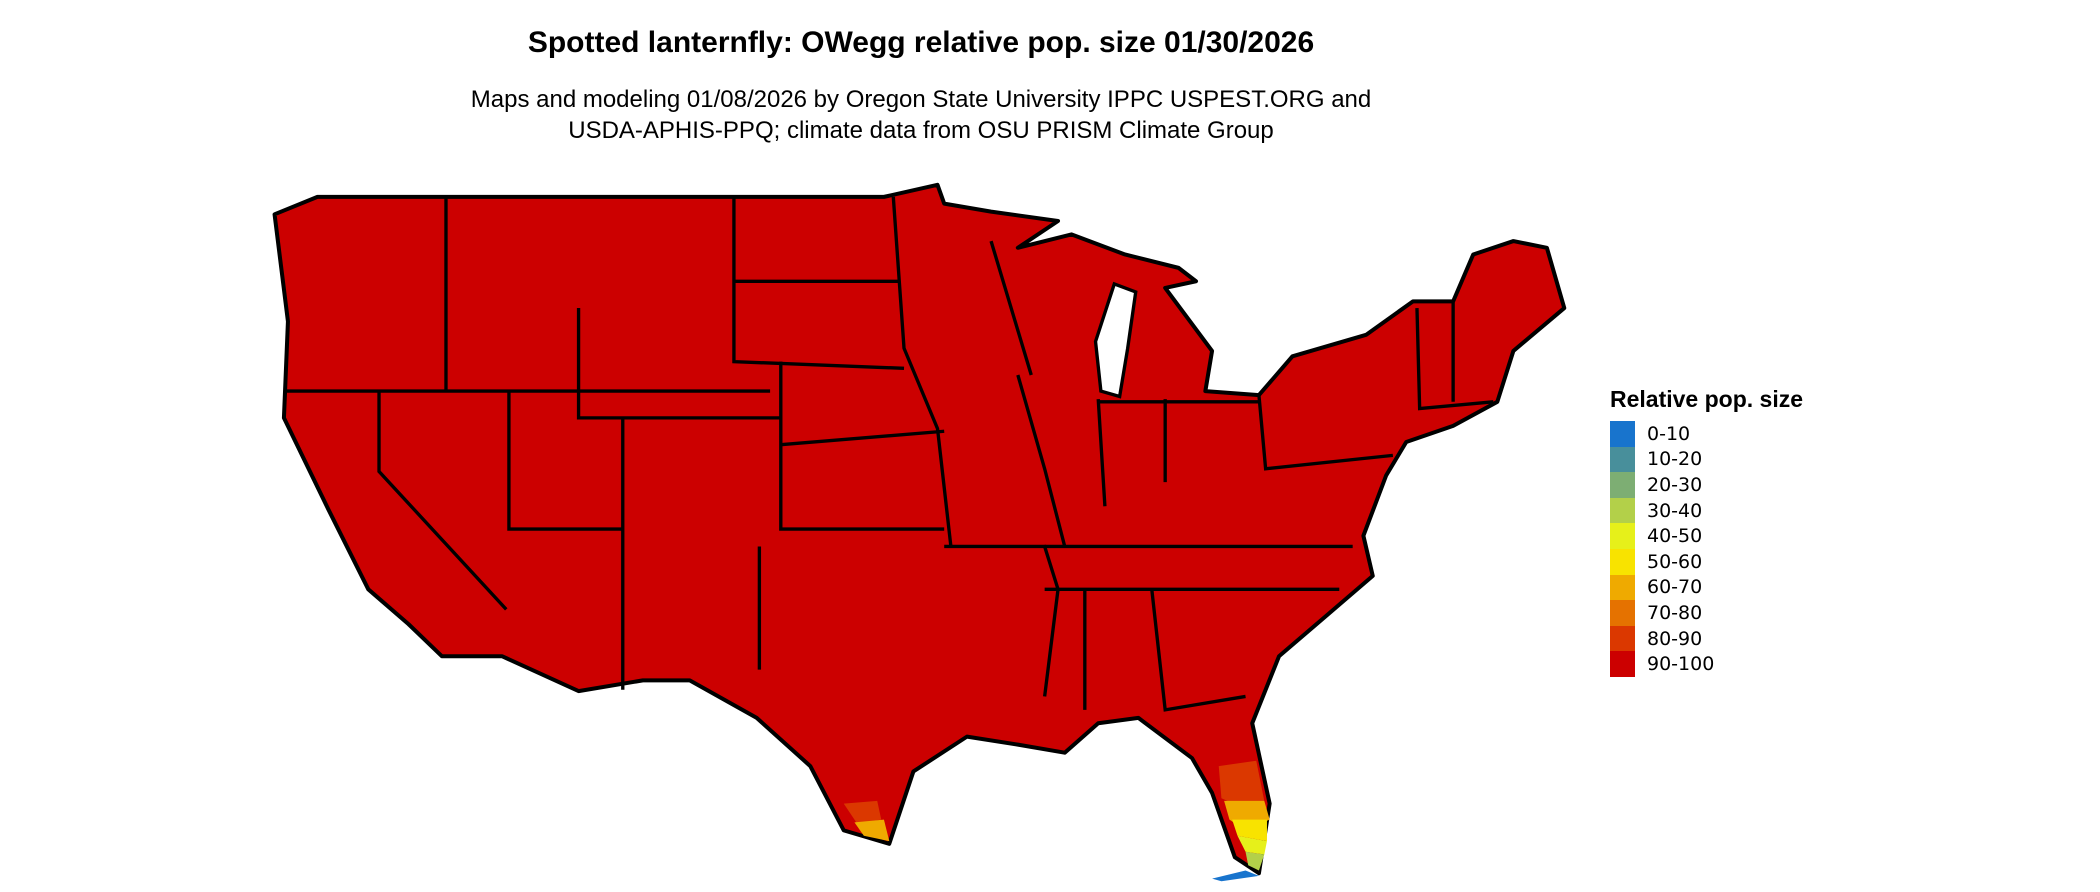 This screenshot has height=892, width=2100. I want to click on legend-item: 70-80, so click(1706, 613).